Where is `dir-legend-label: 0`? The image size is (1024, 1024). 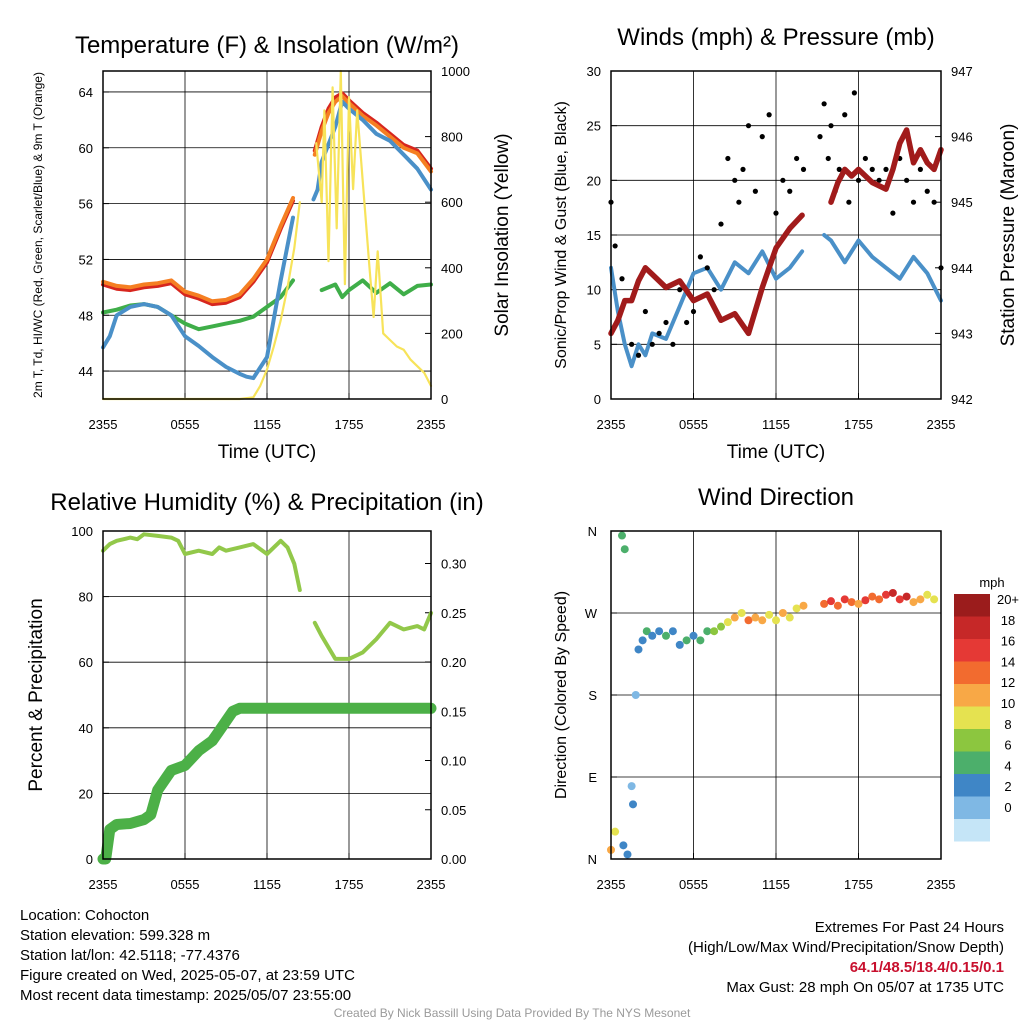 dir-legend-label: 0 is located at coordinates (1007, 807).